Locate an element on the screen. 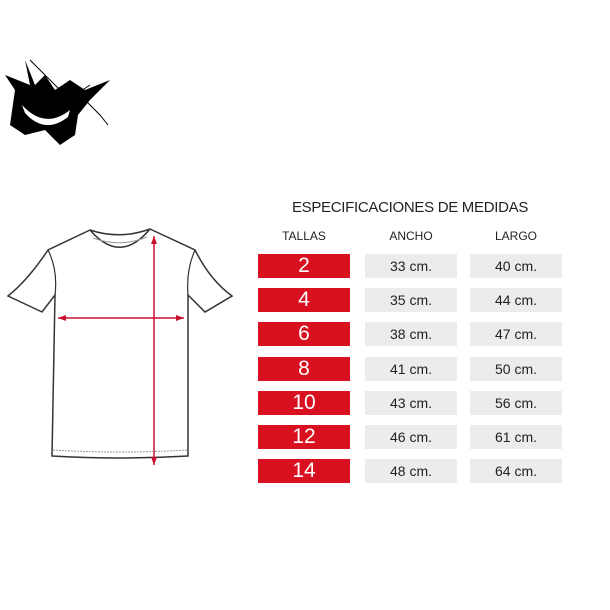  cell-talla: 8 is located at coordinates (304, 368).